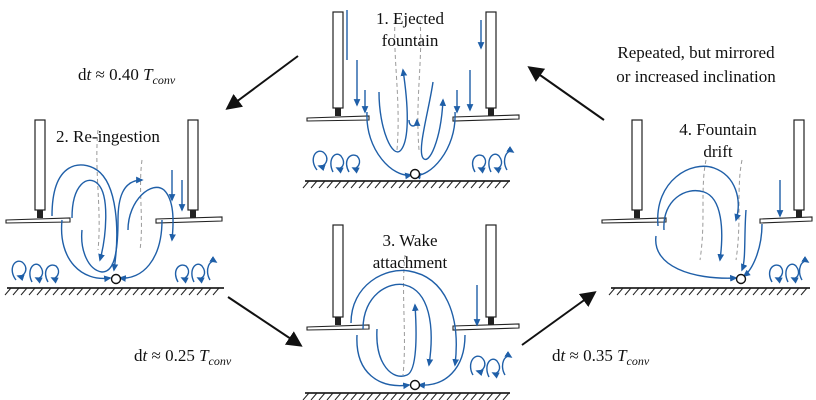 Image resolution: width=816 pixels, height=400 pixels. I want to click on panel-re-ingestion: 2. Re-ingestion, so click(114, 207).